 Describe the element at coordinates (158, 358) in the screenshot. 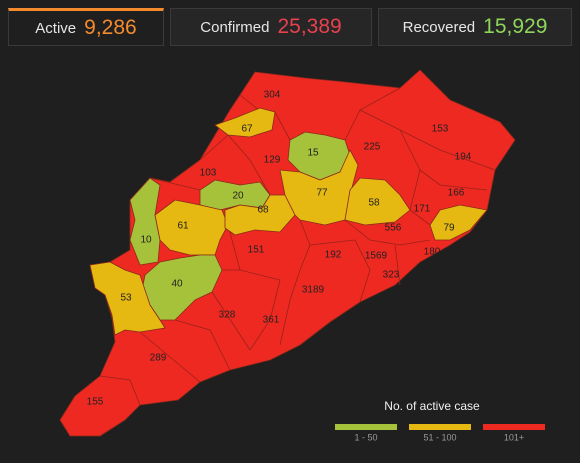

I see `district-label: 289` at that location.